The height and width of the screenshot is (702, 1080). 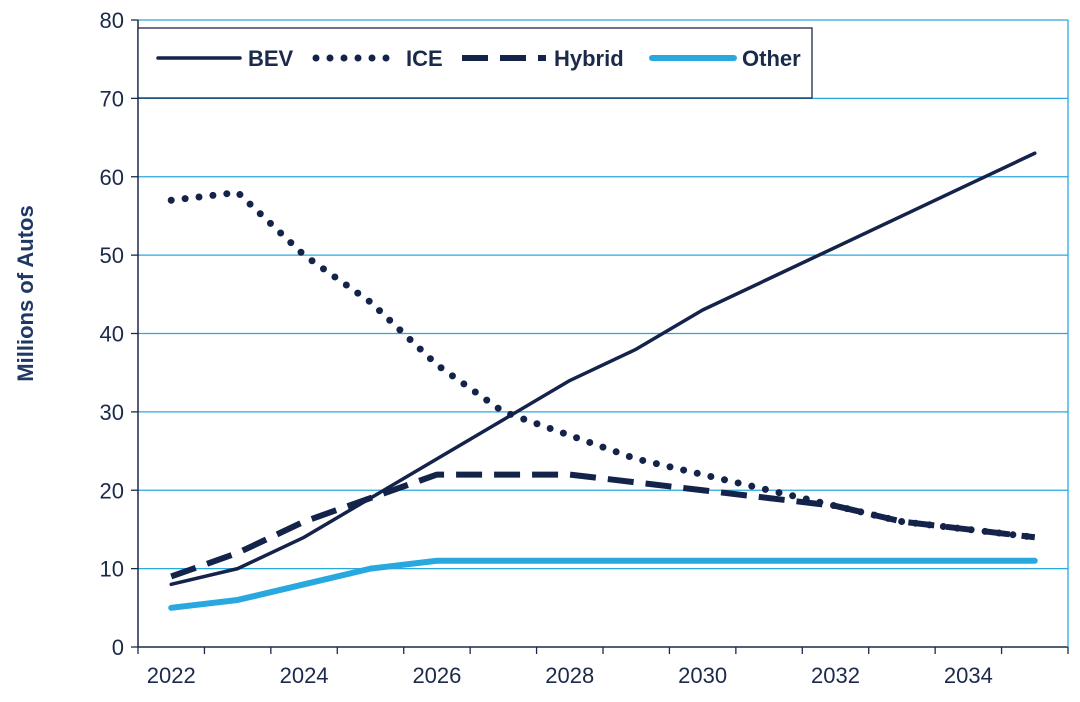 I want to click on y-tick-label-0: 0, so click(x=118, y=647).